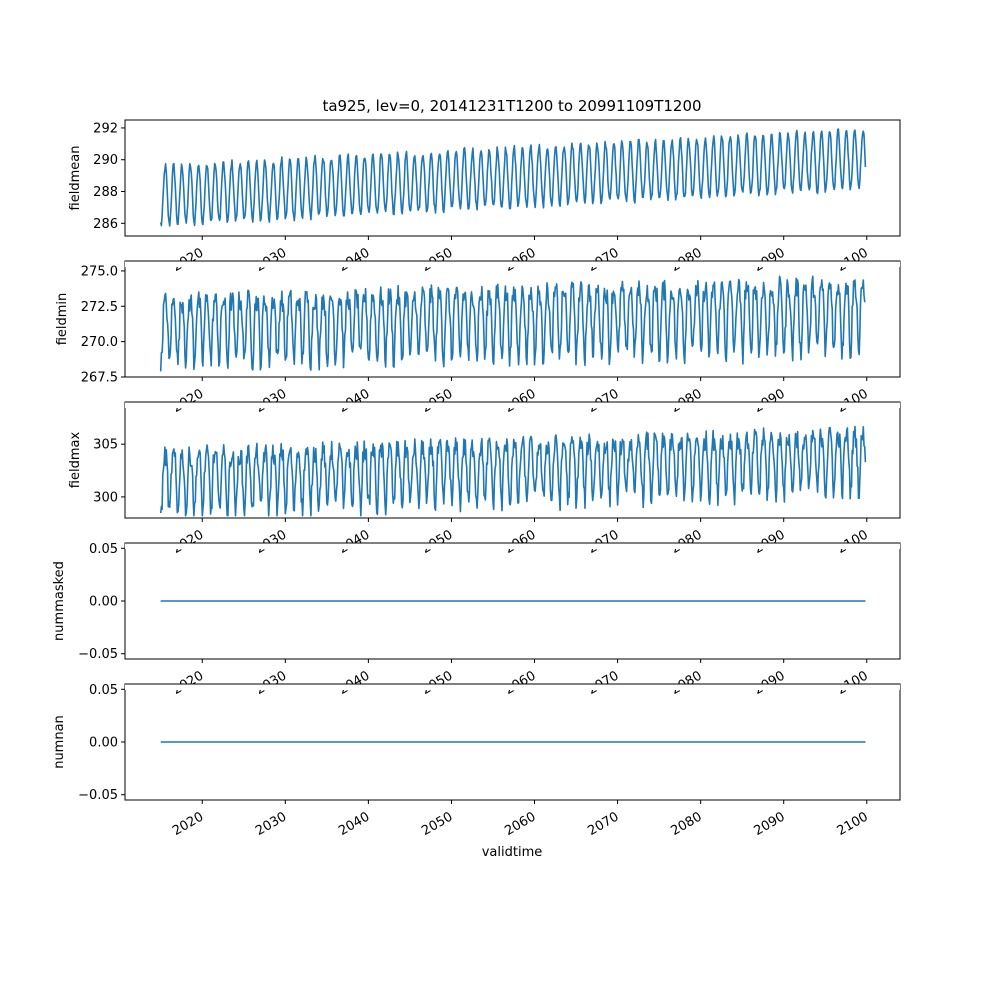 This screenshot has height=1000, width=1000. I want to click on y-axis-label: fieldmean, so click(75, 178).